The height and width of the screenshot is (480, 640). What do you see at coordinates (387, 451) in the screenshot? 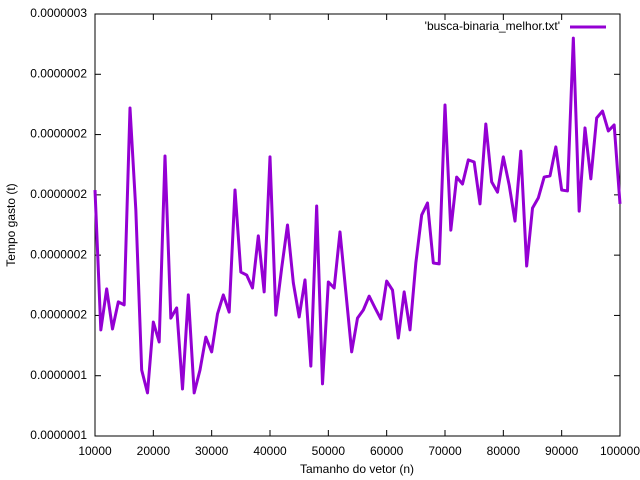
I see `x-tick-label: 60000` at bounding box center [387, 451].